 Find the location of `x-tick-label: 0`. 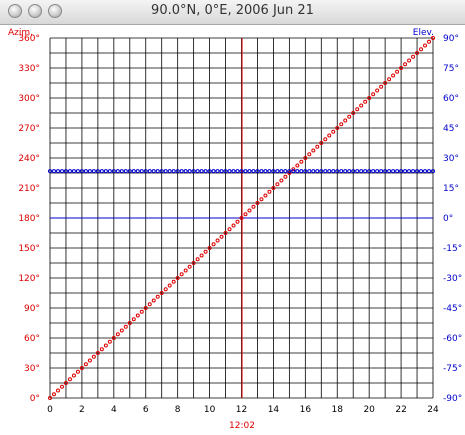

x-tick-label: 0 is located at coordinates (50, 410).